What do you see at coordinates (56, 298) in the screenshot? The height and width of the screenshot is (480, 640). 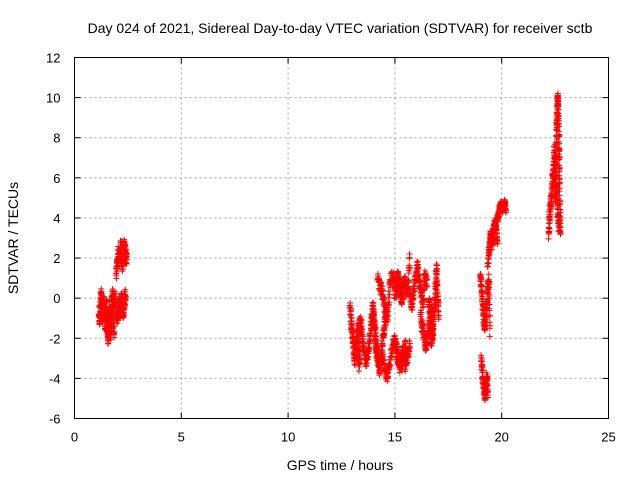 I see `y-tick-label: 0` at bounding box center [56, 298].